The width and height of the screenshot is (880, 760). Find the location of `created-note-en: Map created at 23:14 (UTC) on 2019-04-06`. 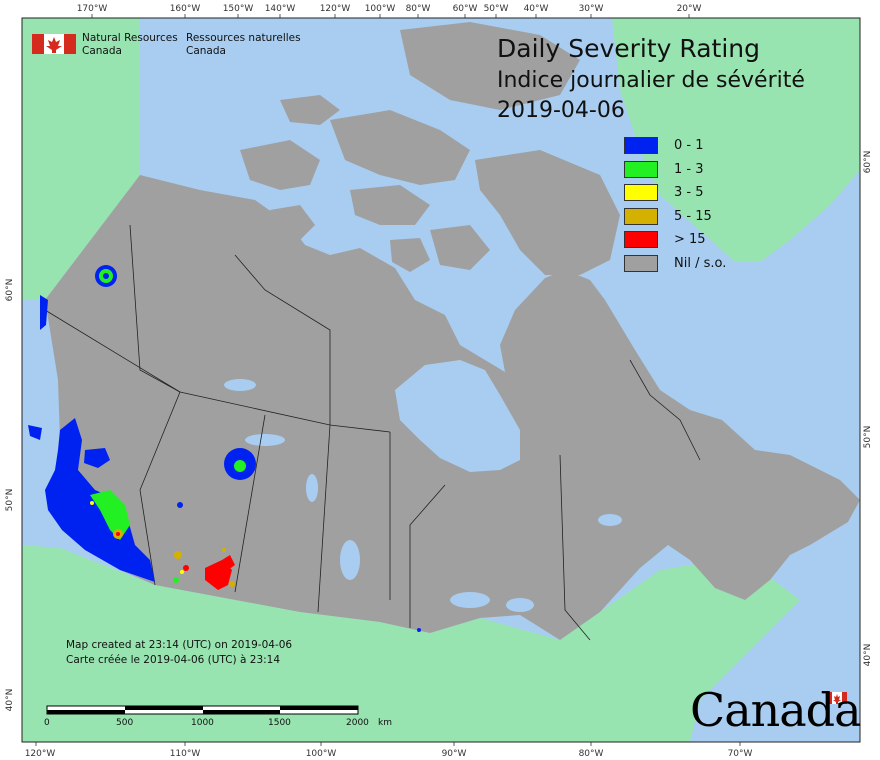

created-note-en: Map created at 23:14 (UTC) on 2019-04-06 is located at coordinates (179, 645).